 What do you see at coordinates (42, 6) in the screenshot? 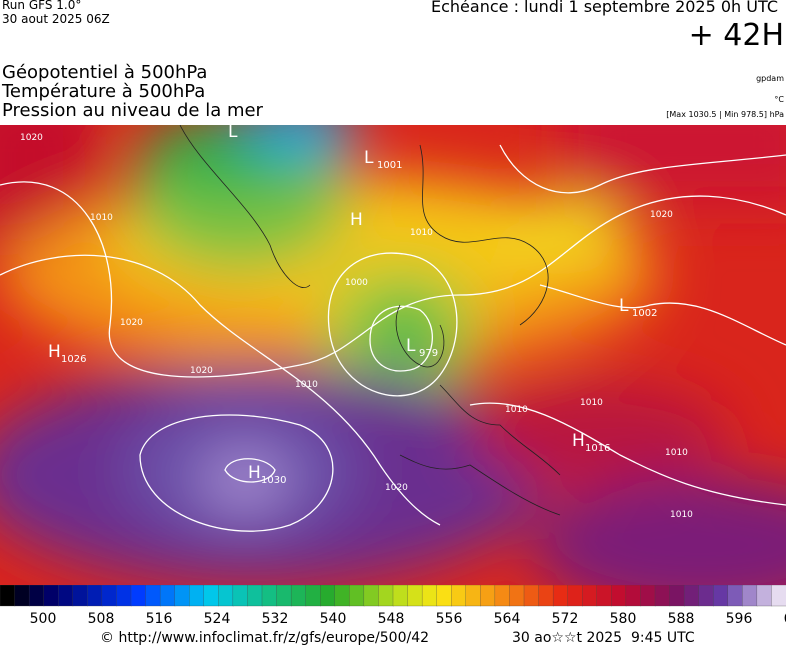
I see `run: Run GFS 1.0°` at bounding box center [42, 6].